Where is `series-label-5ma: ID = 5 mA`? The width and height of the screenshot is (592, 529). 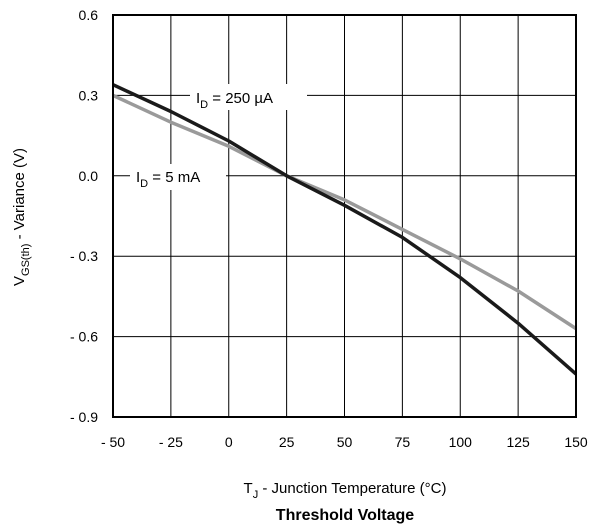
series-label-5ma: ID = 5 mA is located at coordinates (178, 177).